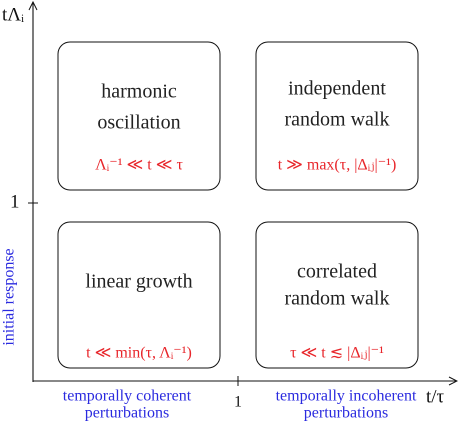 The height and width of the screenshot is (425, 459). What do you see at coordinates (337, 353) in the screenshot?
I see `box-condition: τ ≪ t ≲ |Δᵢⱼ|⁻¹` at bounding box center [337, 353].